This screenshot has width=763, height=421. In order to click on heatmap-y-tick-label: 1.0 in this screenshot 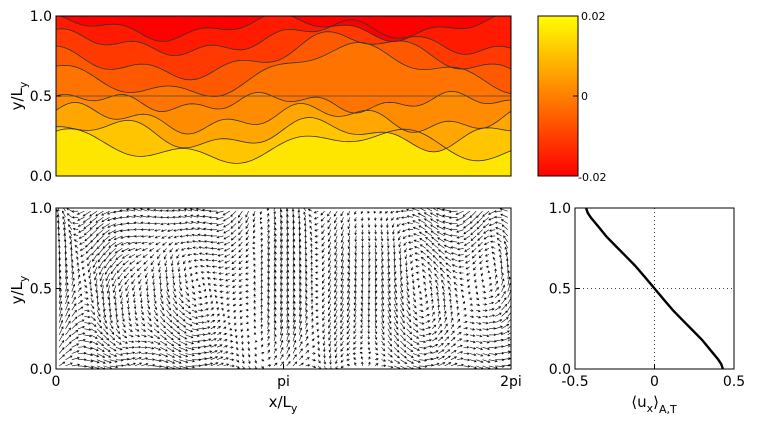, I will do `click(41, 17)`.